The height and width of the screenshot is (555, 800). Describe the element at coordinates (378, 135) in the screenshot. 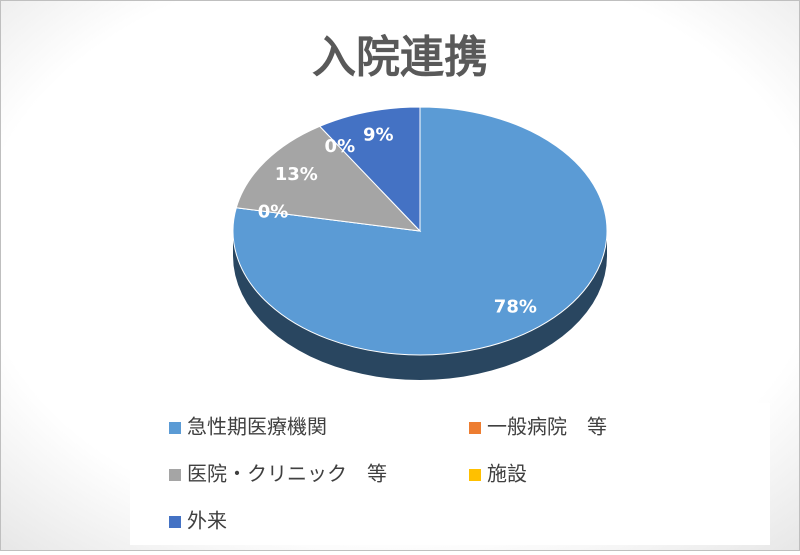

I see `data-label: 9%` at that location.